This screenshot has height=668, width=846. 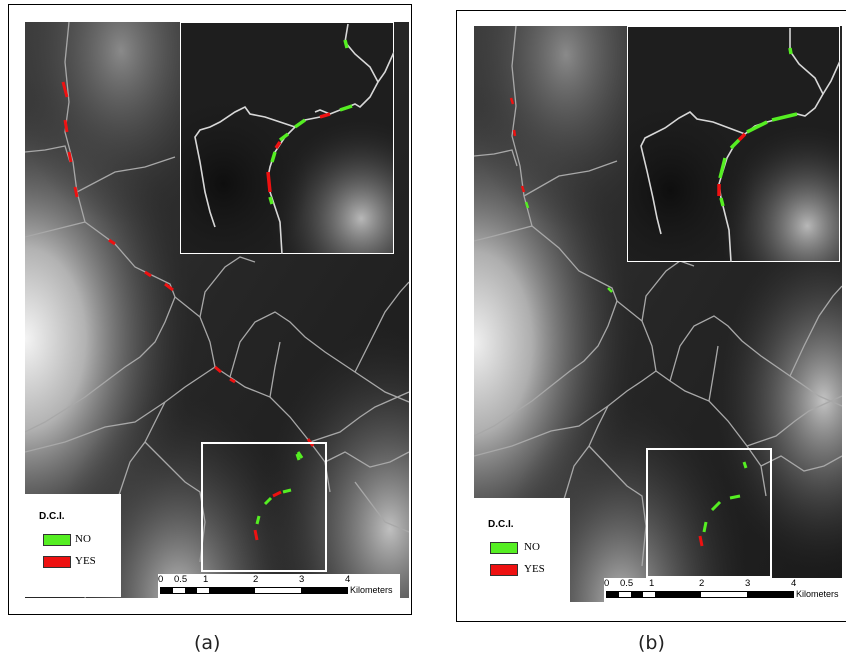 I want to click on dci-yes-segments, so click(x=517, y=145).